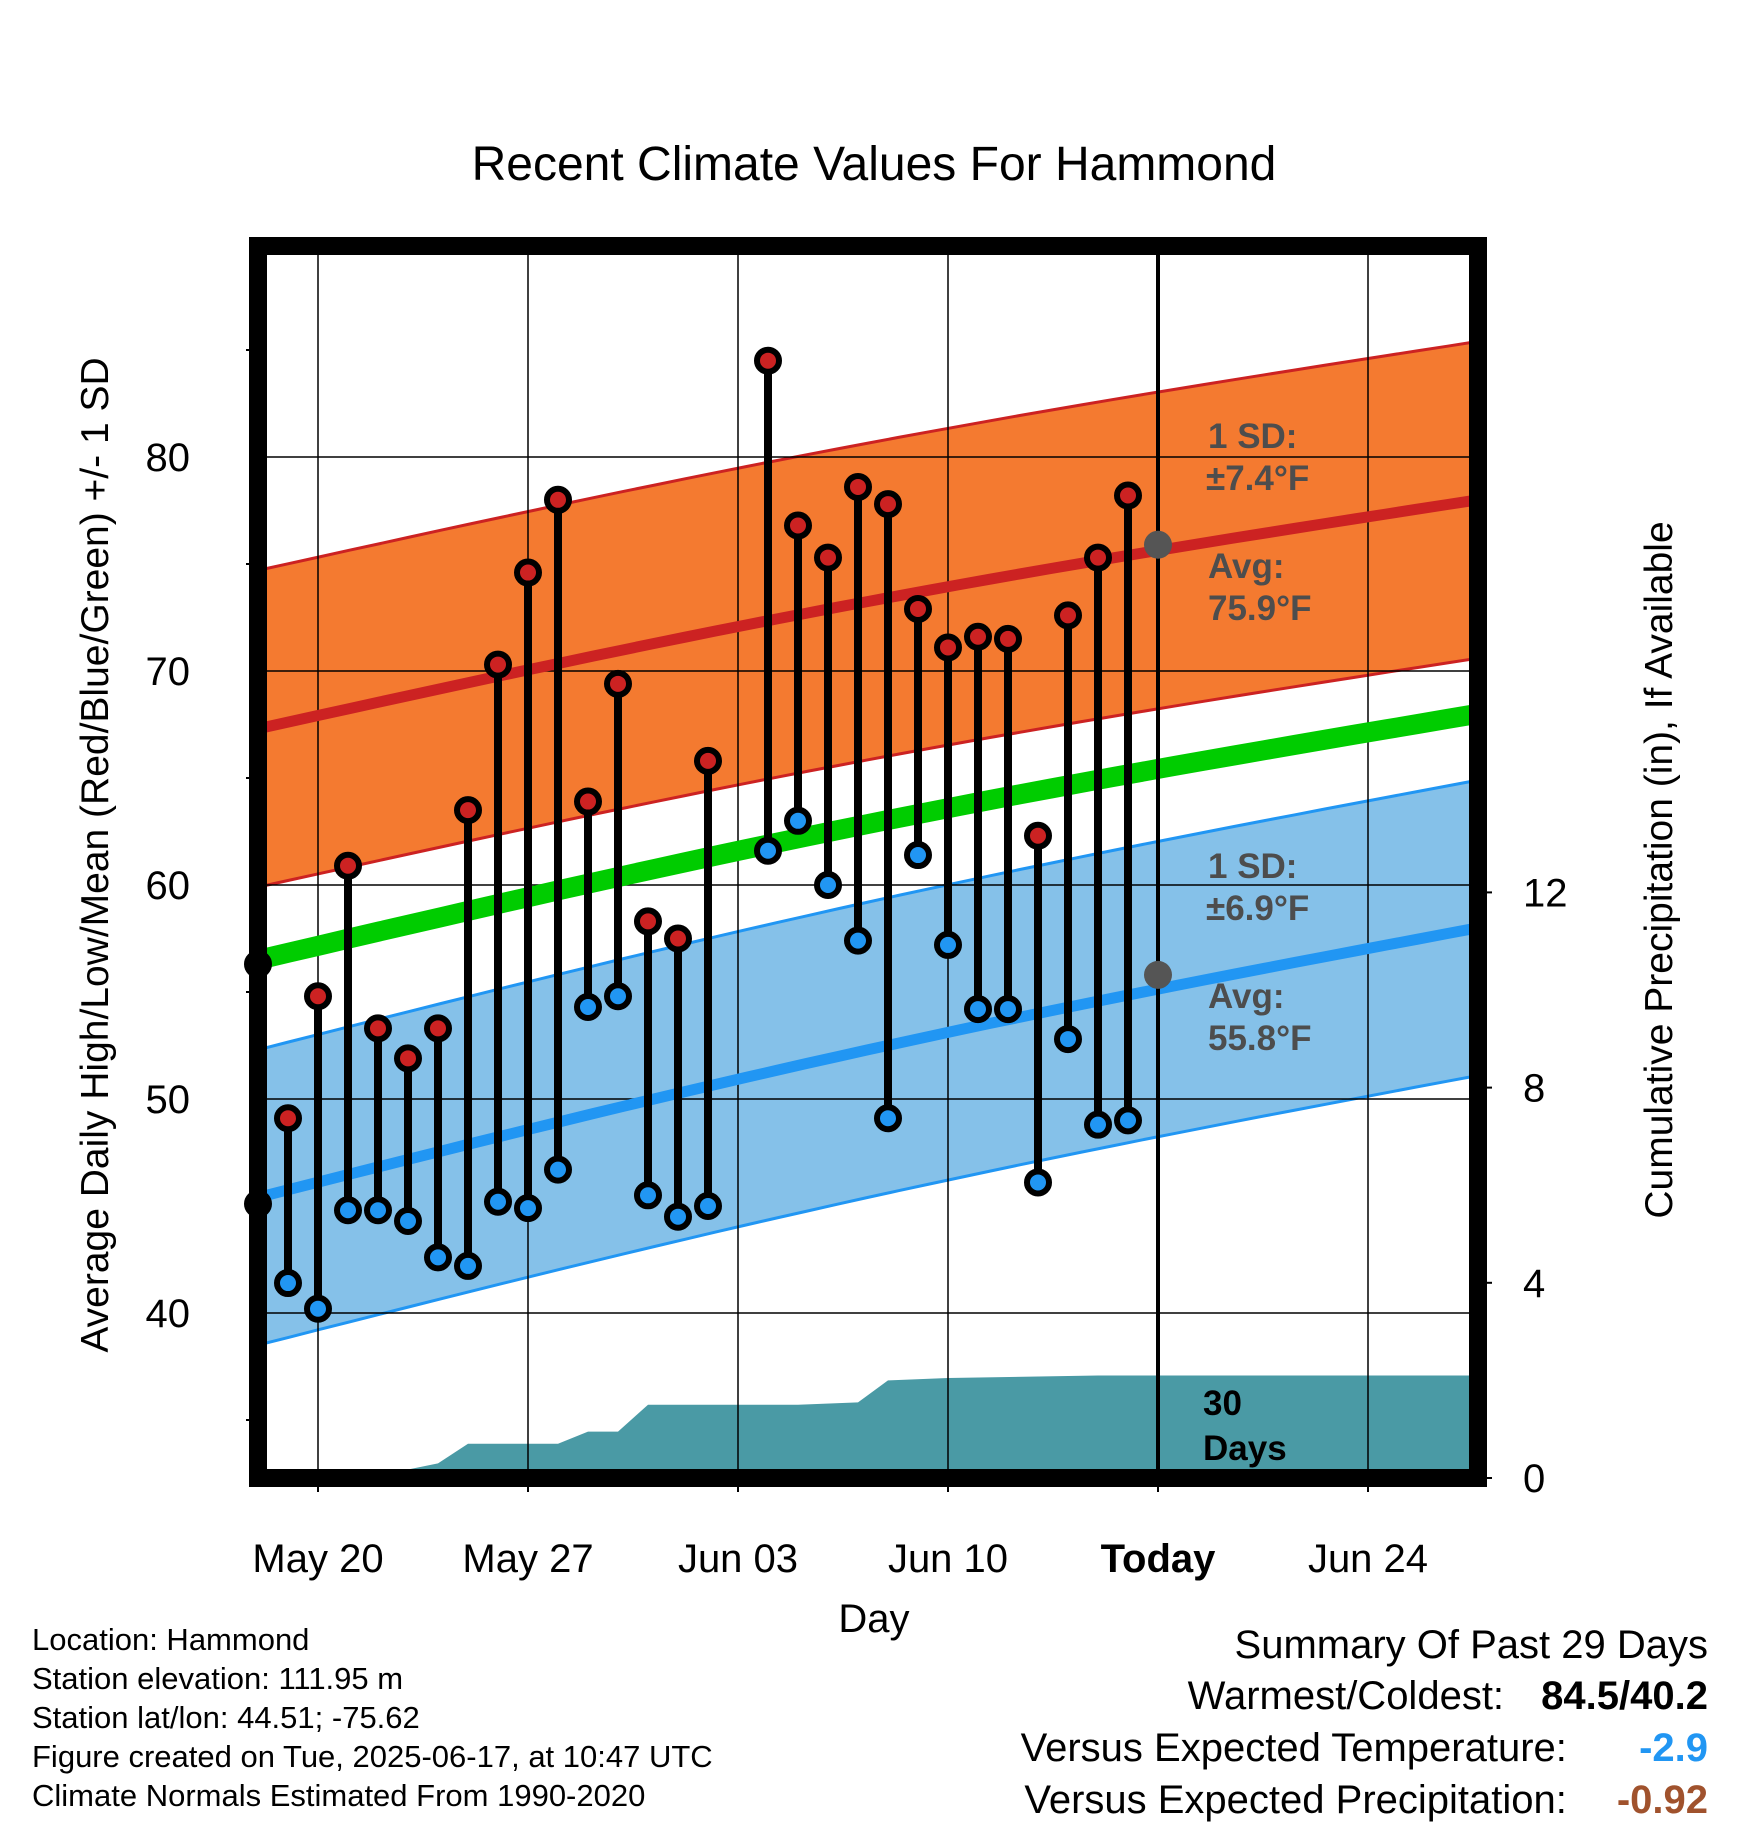 The width and height of the screenshot is (1748, 1828). I want to click on y-tick-label-left: 70, so click(168, 672).